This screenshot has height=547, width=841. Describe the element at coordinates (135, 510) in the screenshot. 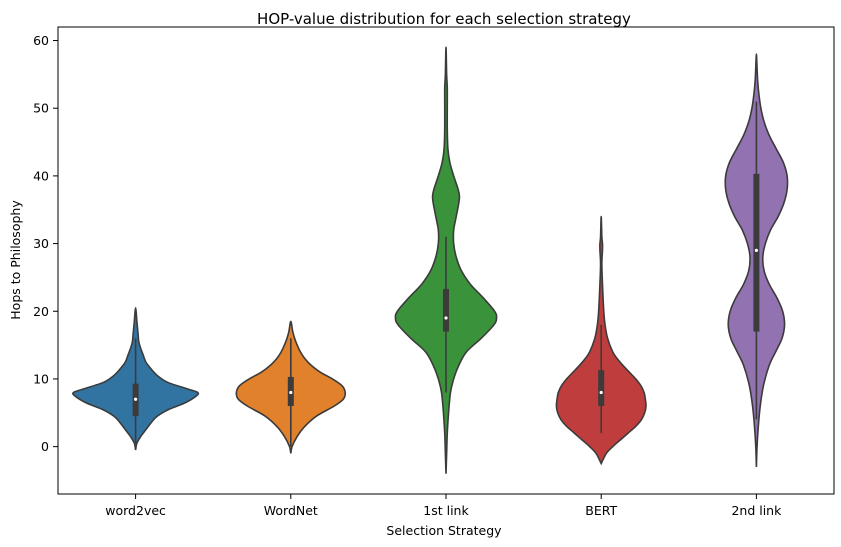

I see `x-tick-label: word2vec` at that location.